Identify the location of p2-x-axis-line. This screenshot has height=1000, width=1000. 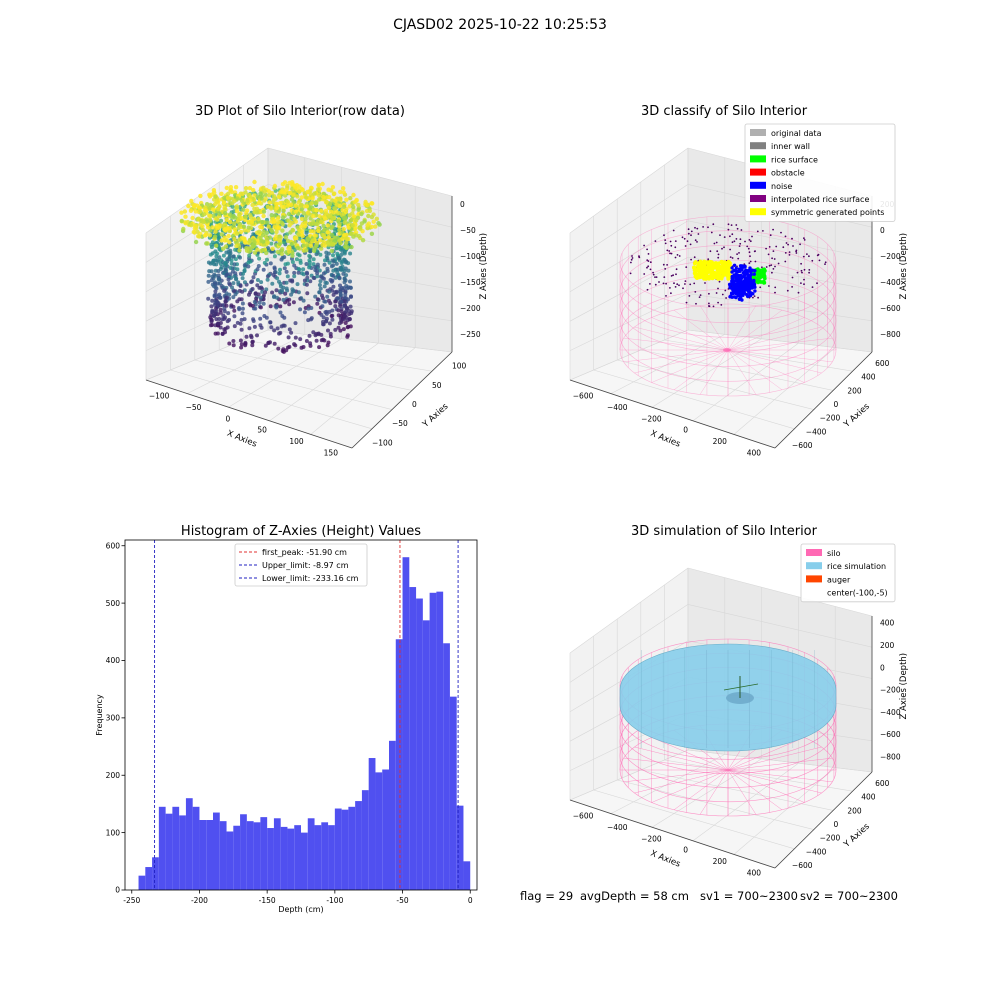
(672, 414).